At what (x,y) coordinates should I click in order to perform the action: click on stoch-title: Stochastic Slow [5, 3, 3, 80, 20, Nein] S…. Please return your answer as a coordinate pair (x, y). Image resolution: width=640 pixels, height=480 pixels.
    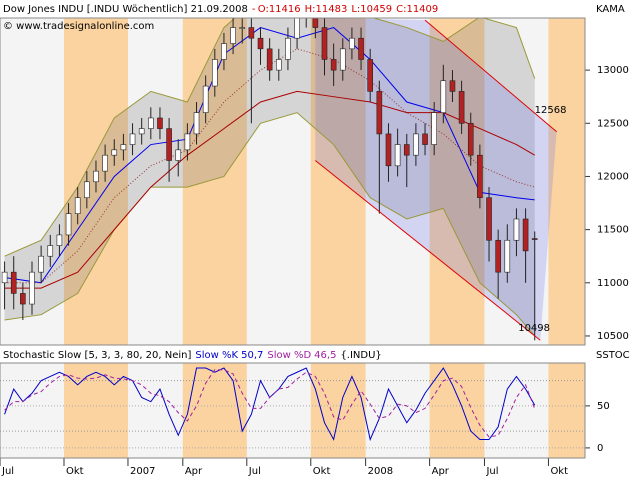
    Looking at the image, I should click on (192, 355).